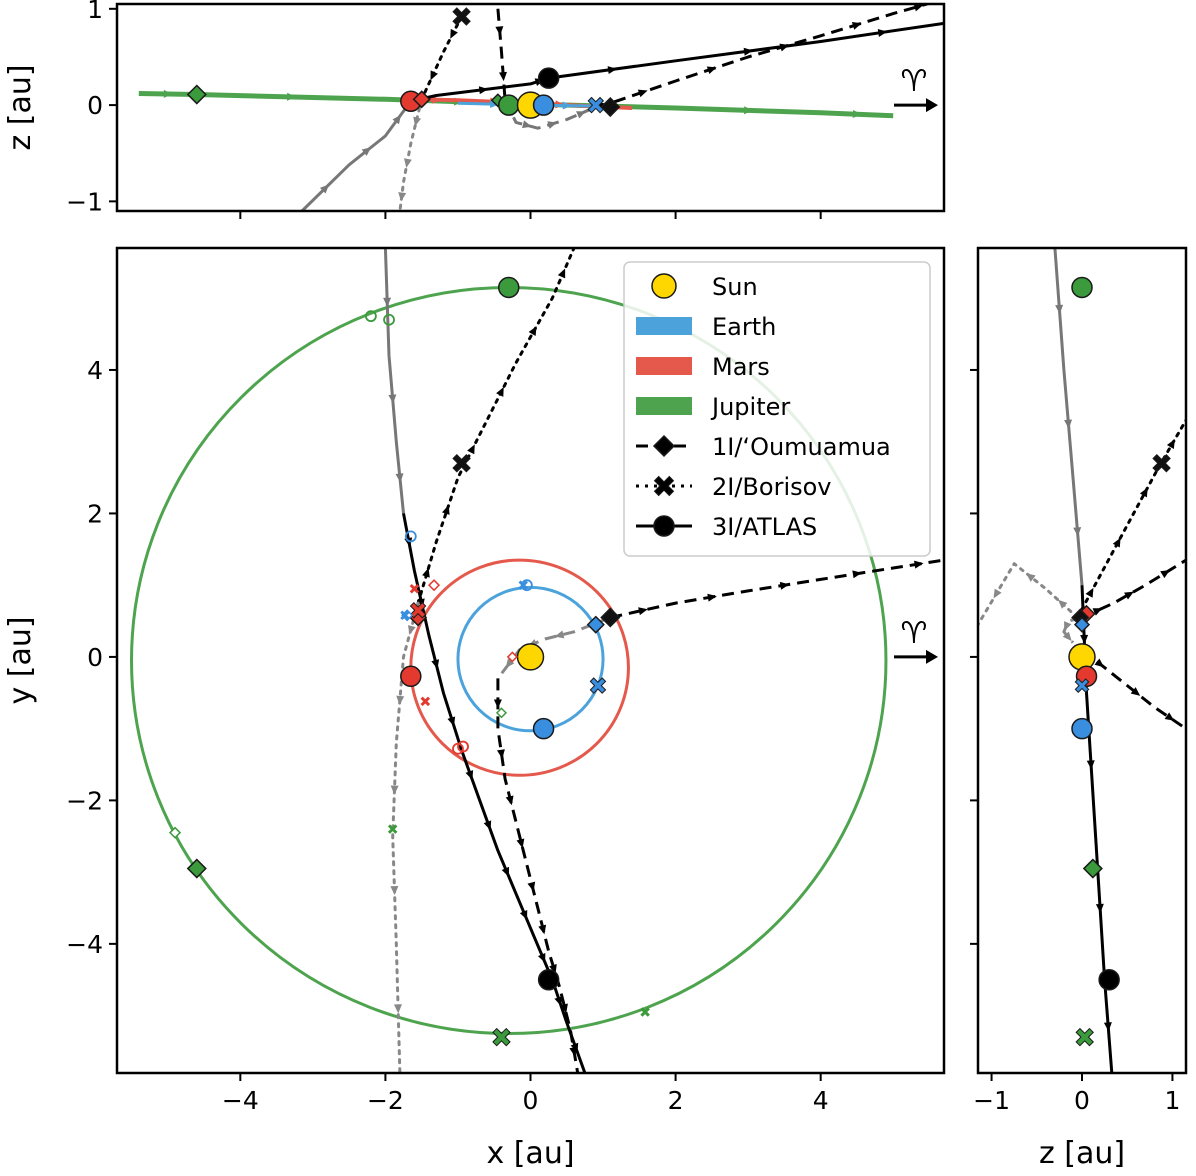 The image size is (1196, 1176). I want to click on earth-now-side, so click(1082, 728).